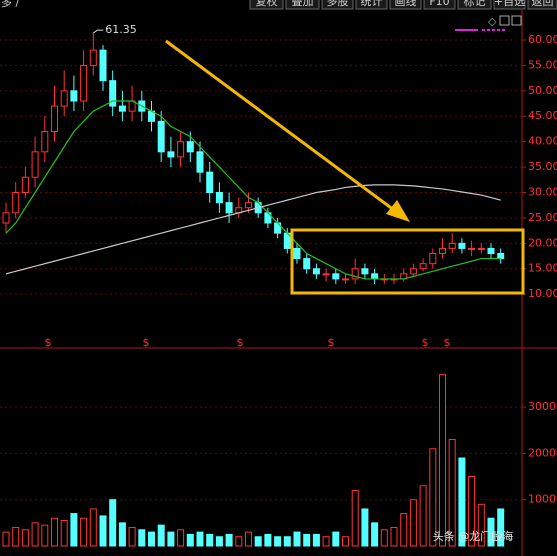  I want to click on y-tick-label: 45.00, so click(542, 115).